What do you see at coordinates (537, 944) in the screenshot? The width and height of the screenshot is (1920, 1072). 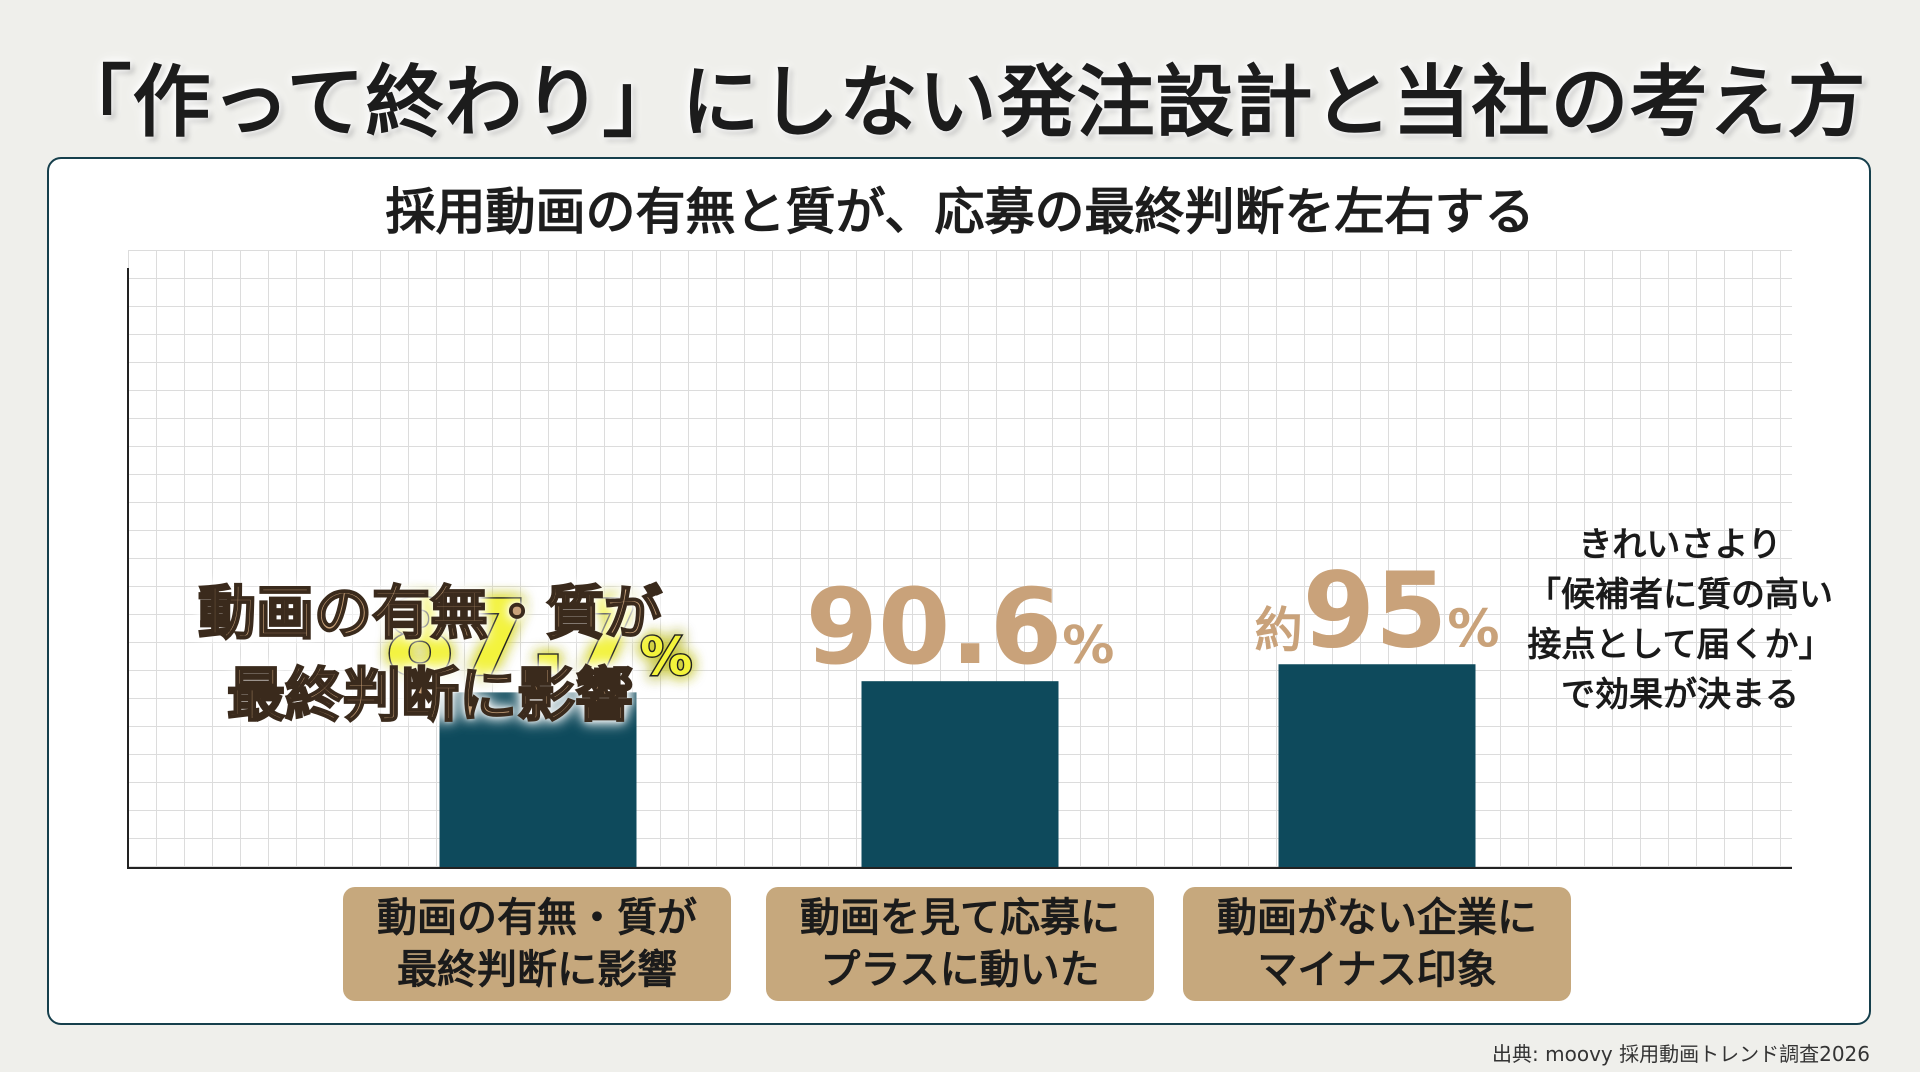 I see `category-label: 動画の有無・質が 最終判断に影響` at bounding box center [537, 944].